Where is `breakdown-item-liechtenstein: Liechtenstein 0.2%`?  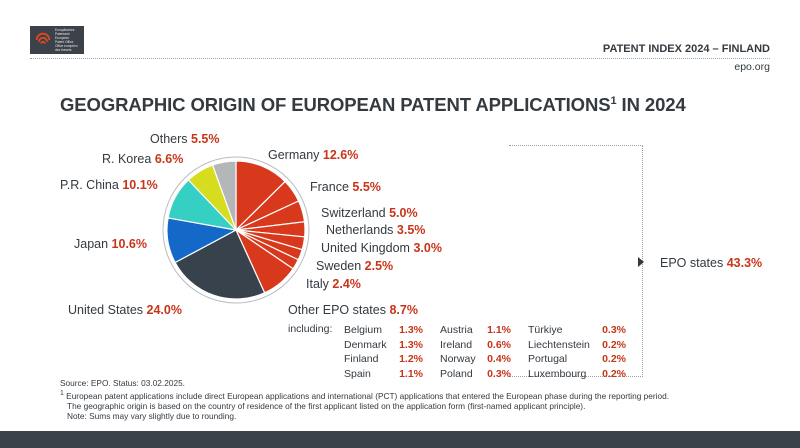
breakdown-item-liechtenstein: Liechtenstein 0.2% is located at coordinates (577, 344).